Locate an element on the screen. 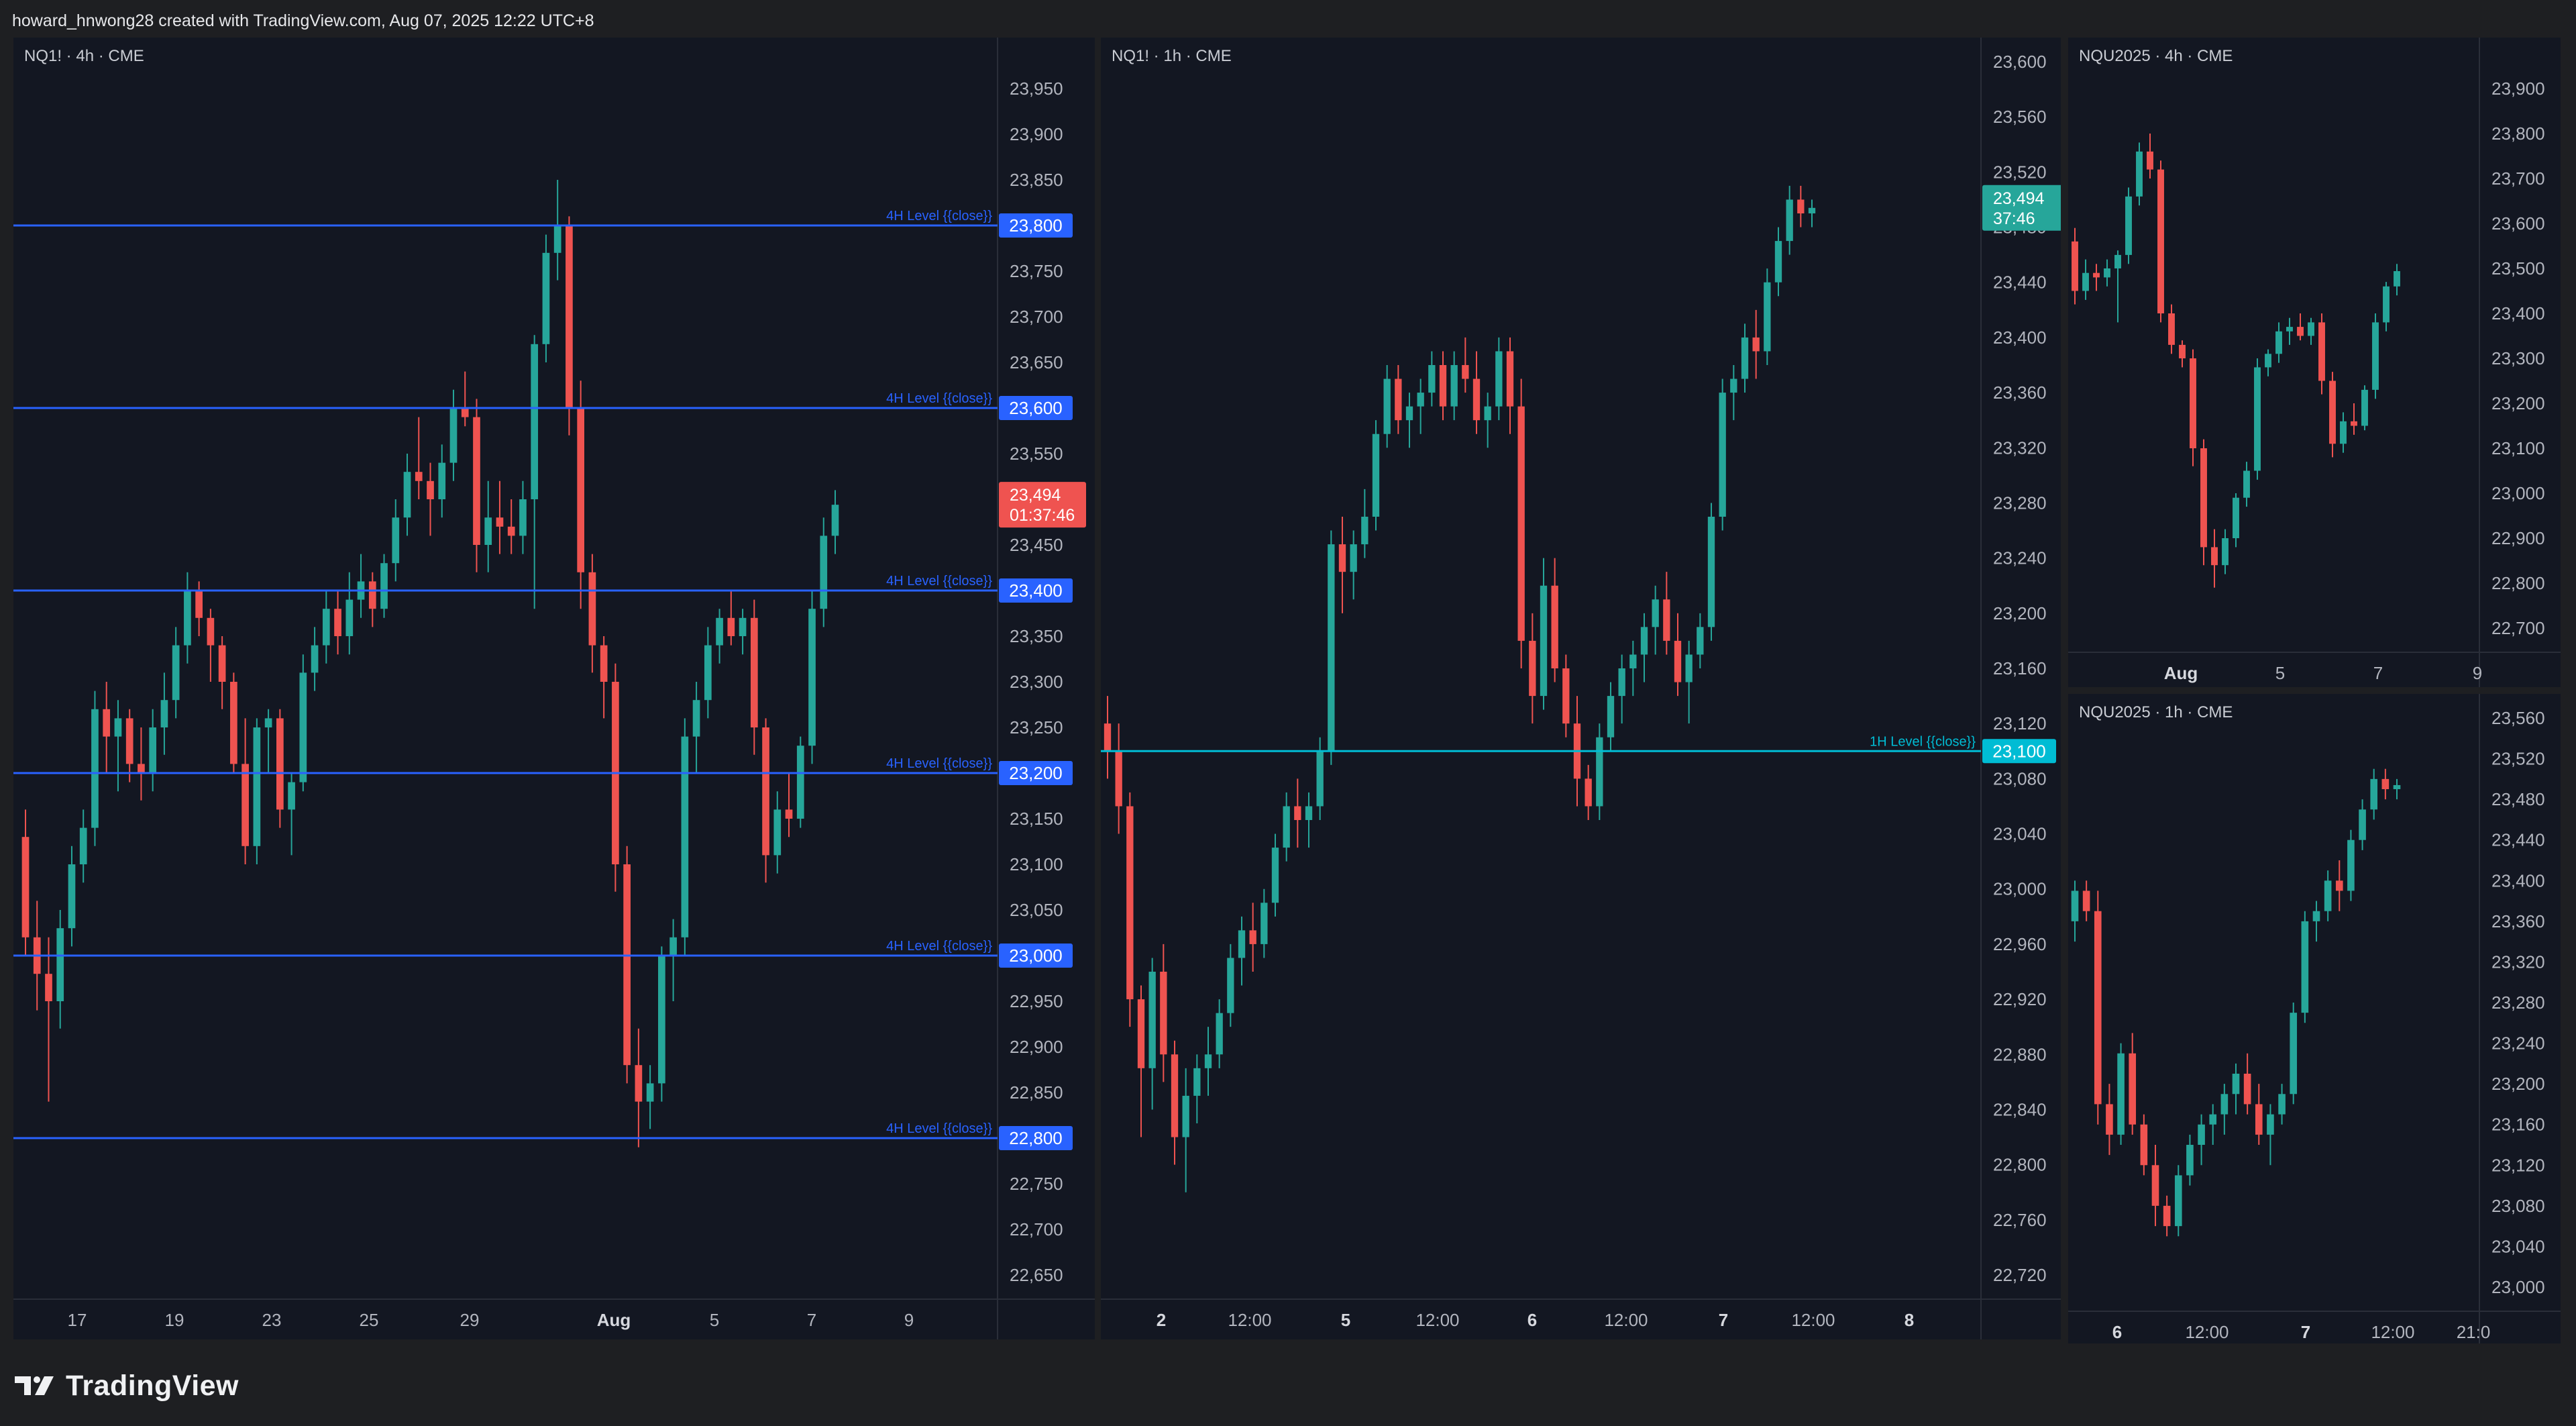  level-label: 1H Level {{close}} is located at coordinates (1923, 742).